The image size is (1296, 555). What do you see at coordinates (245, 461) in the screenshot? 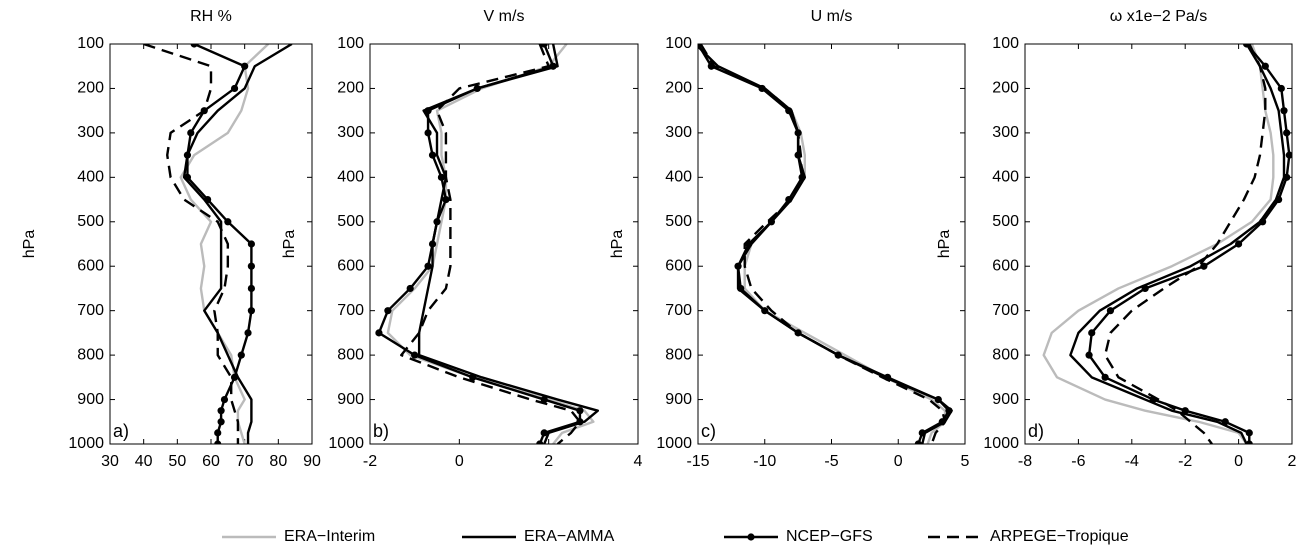
I see `x-tick-label: 70` at bounding box center [245, 461].